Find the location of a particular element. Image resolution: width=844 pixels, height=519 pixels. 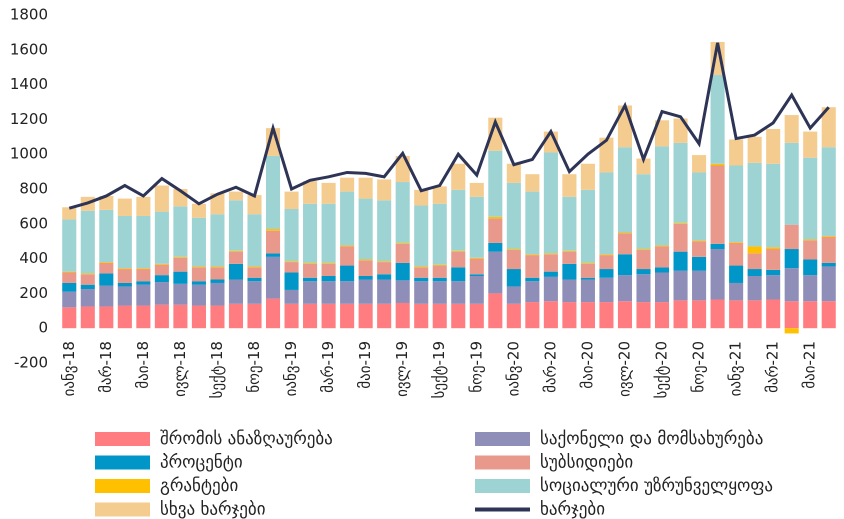

x-tick-label: მაი-20 is located at coordinates (587, 365).